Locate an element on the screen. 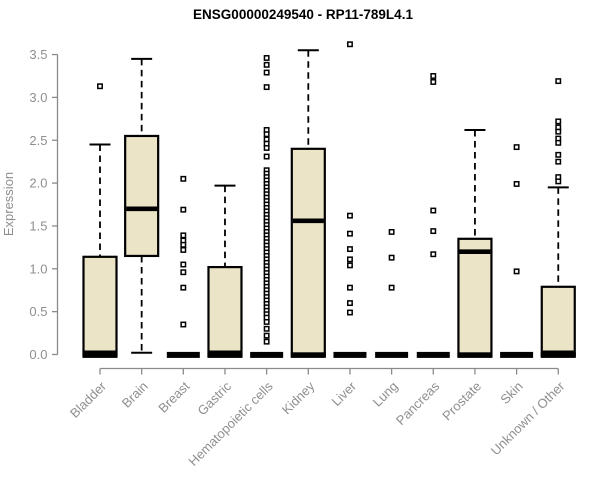 This screenshot has height=500, width=600. boxplot-kidney is located at coordinates (308, 203).